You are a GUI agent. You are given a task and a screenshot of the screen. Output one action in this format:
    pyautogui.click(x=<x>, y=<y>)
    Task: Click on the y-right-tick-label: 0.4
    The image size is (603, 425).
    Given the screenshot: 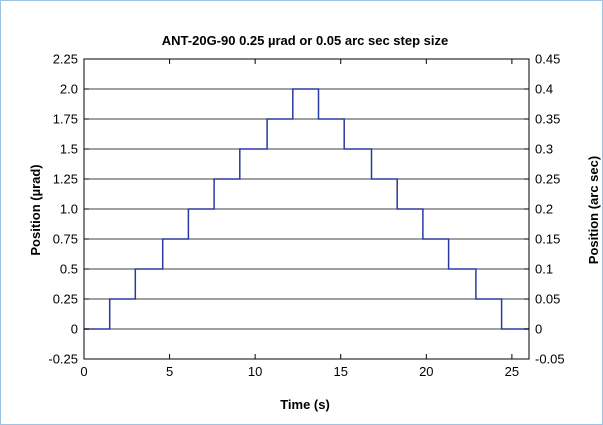 What is the action you would take?
    pyautogui.click(x=544, y=89)
    